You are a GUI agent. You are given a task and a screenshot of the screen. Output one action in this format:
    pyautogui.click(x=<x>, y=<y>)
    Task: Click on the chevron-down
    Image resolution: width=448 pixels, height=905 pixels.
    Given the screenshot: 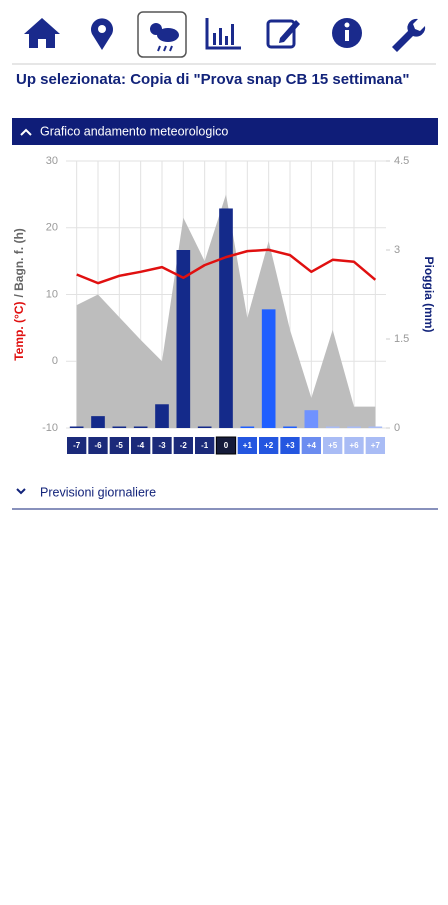 What is the action you would take?
    pyautogui.click(x=21, y=491)
    